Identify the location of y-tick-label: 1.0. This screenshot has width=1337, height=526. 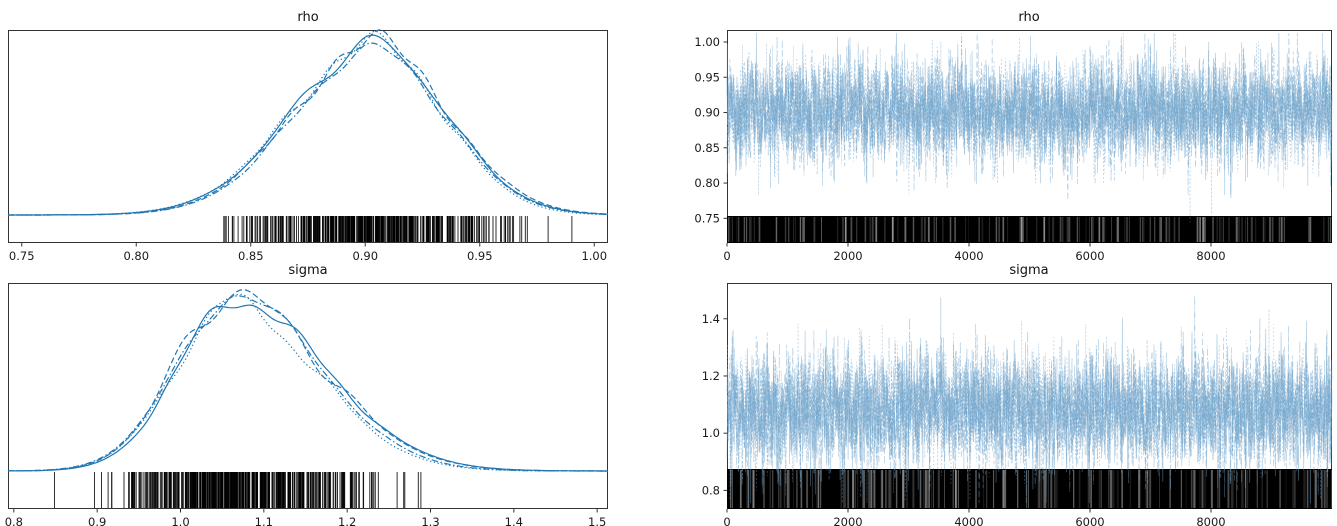
(711, 433).